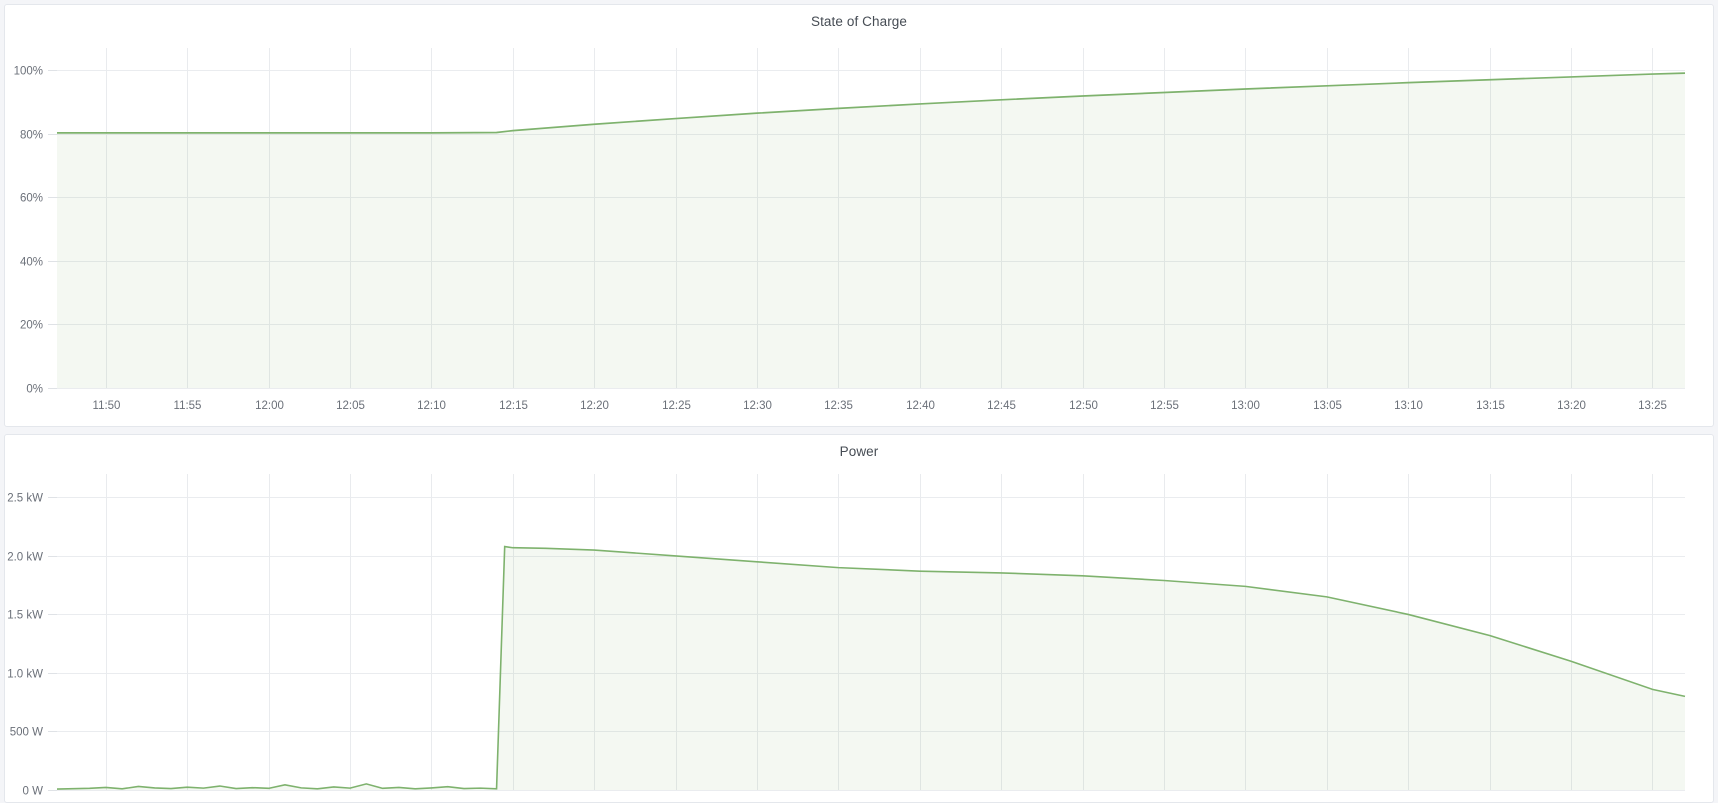 This screenshot has height=803, width=1718. What do you see at coordinates (431, 406) in the screenshot?
I see `svg-text: 12:10` at bounding box center [431, 406].